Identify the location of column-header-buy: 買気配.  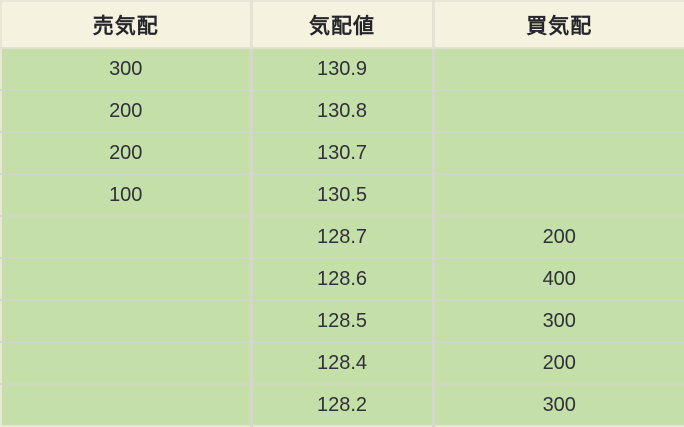
(558, 25).